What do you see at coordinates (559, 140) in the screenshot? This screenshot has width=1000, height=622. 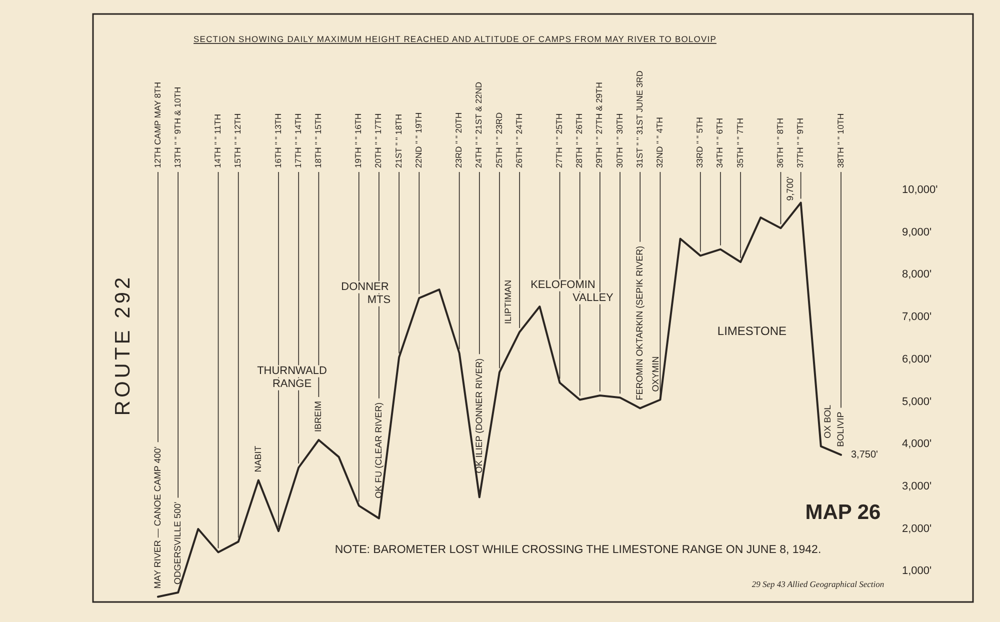 I see `x-tick-label: 27TH " " 25TH` at bounding box center [559, 140].